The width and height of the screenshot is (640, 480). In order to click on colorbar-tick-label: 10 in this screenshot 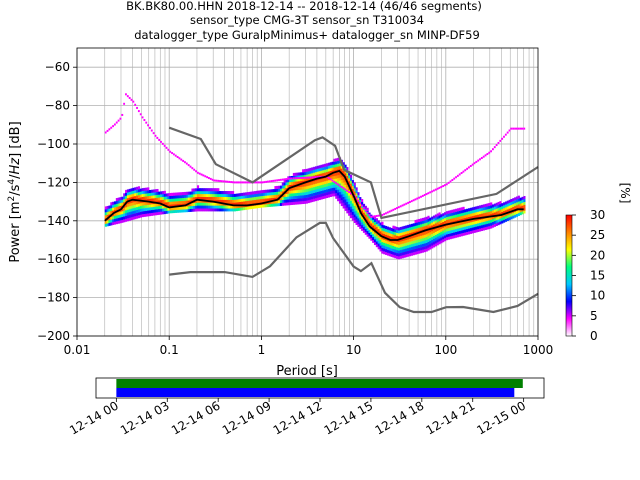, I will do `click(597, 296)`.